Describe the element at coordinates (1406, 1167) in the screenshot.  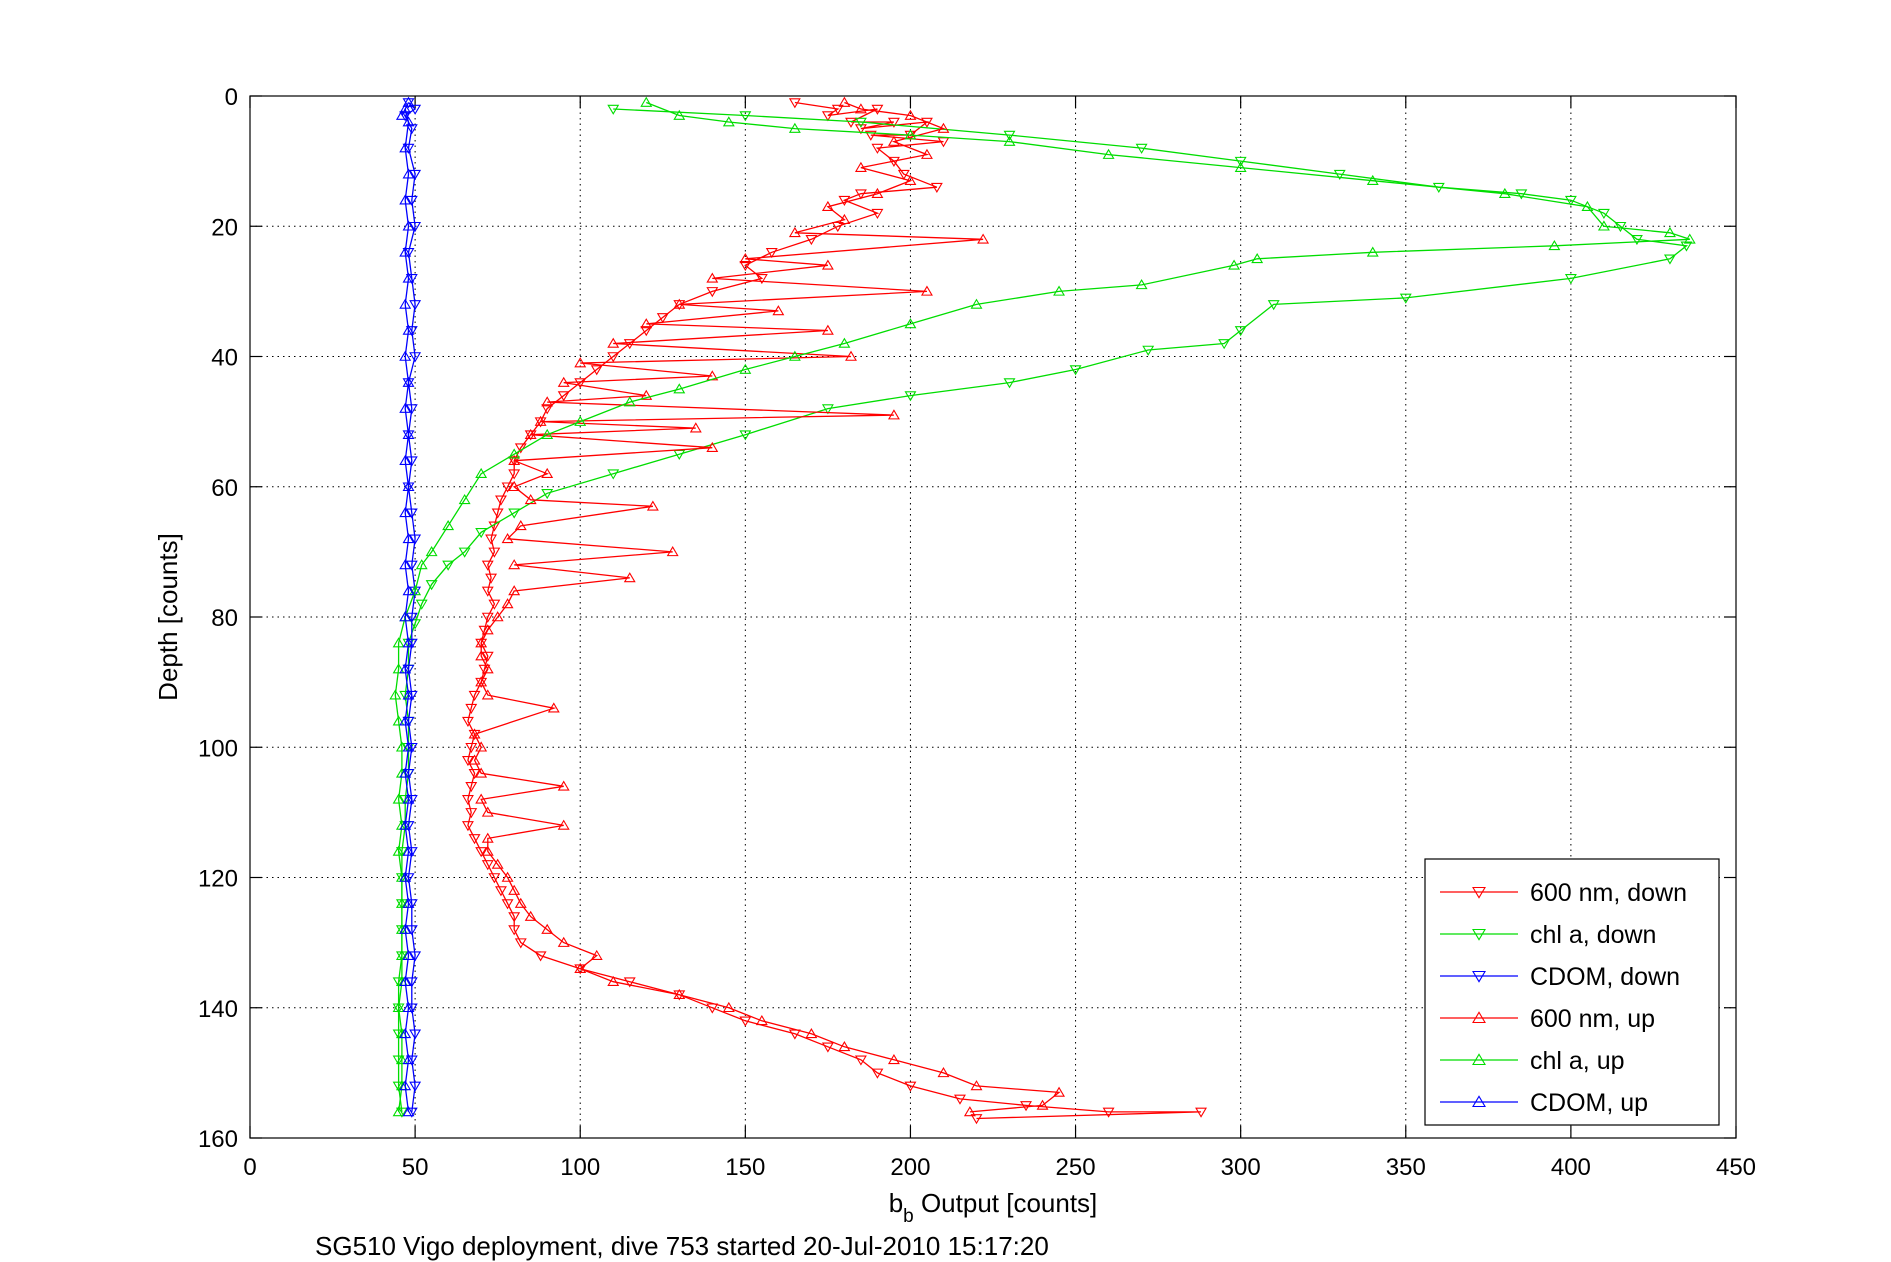
I see `x-tick-label: 350` at that location.